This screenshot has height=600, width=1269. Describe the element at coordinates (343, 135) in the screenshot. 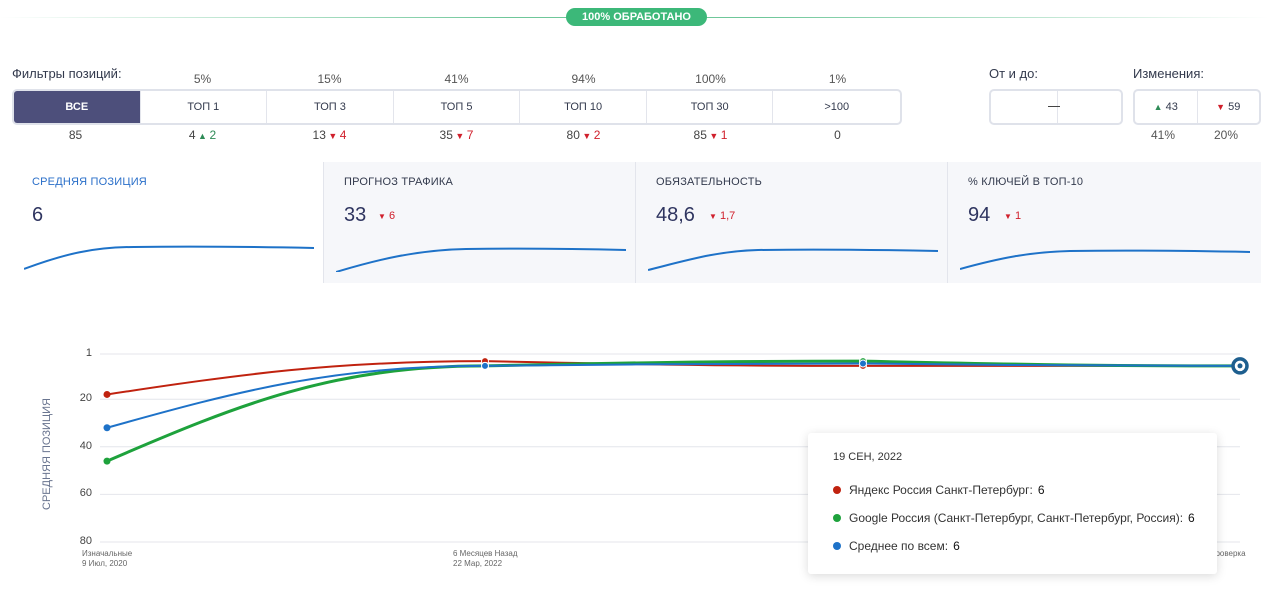

I see `filter-delta: 4` at that location.